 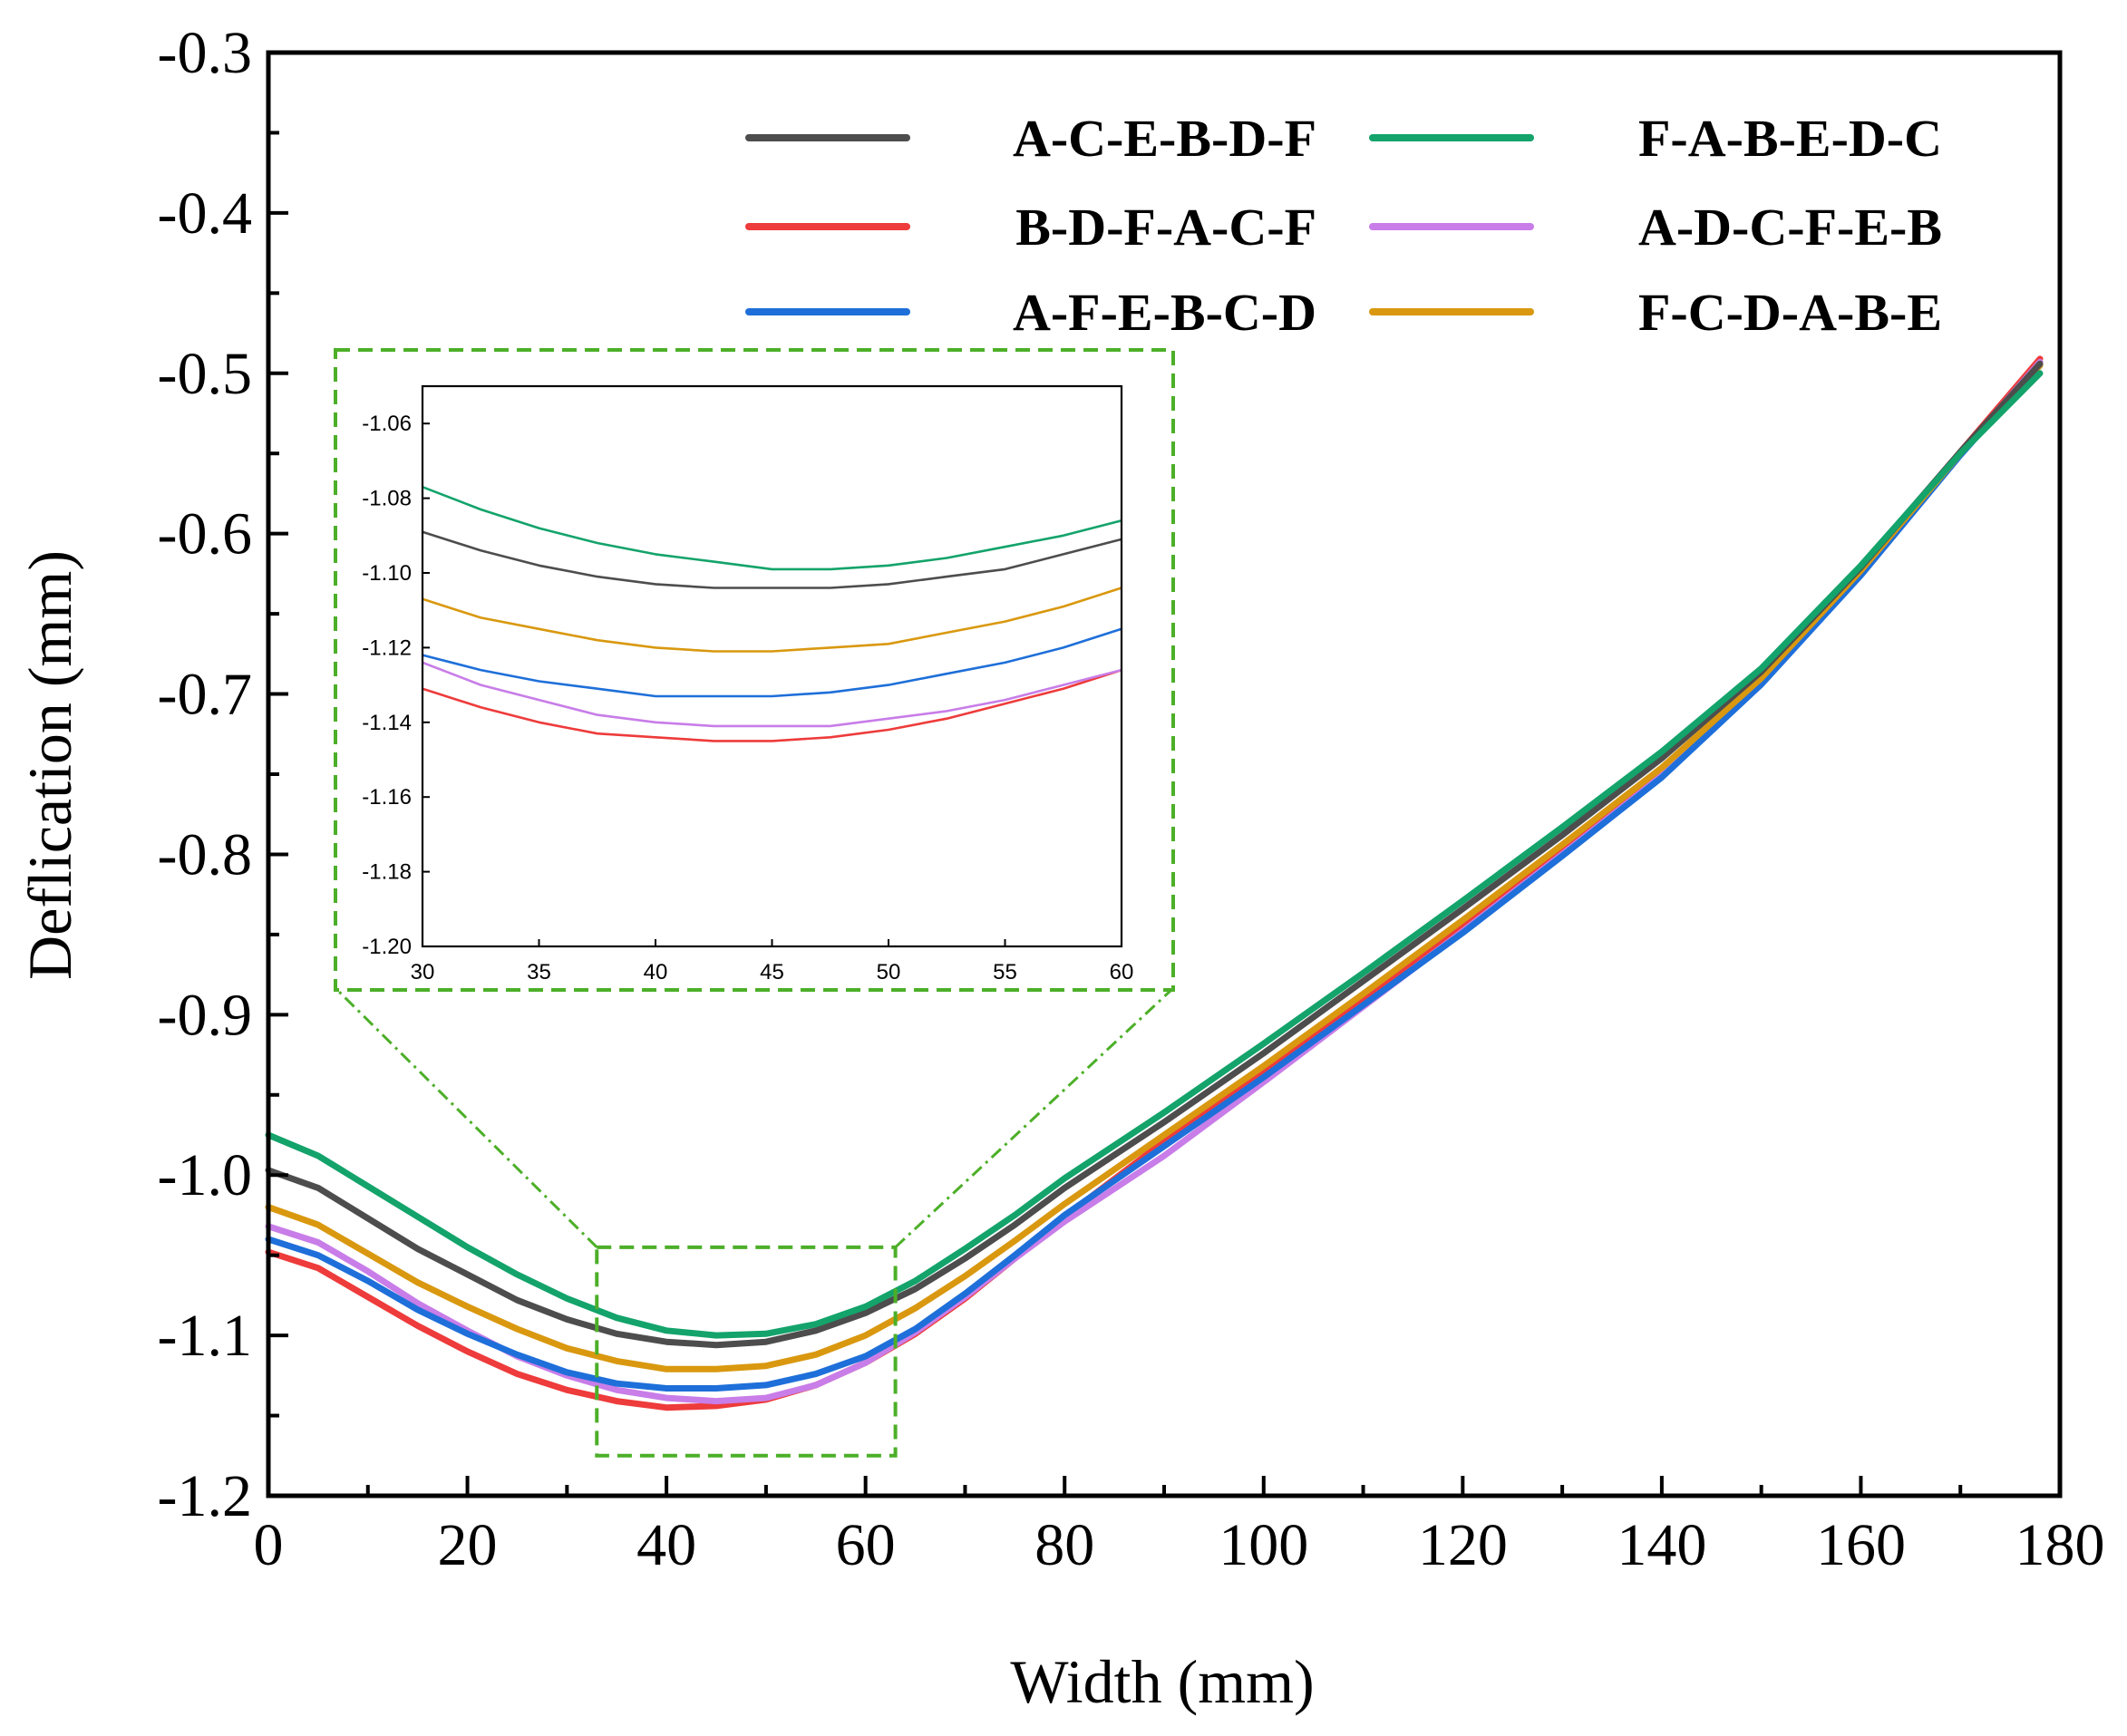 What do you see at coordinates (1166, 227) in the screenshot?
I see `legend-label-B-D-F-A-C-F: B-D-F-A-C-F` at bounding box center [1166, 227].